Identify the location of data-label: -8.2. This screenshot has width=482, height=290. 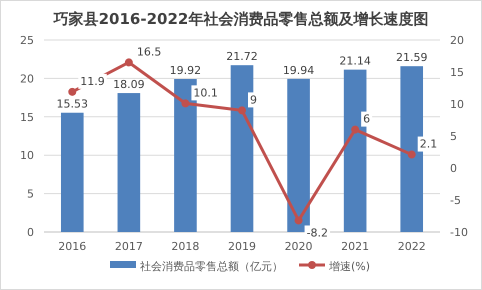
(317, 233).